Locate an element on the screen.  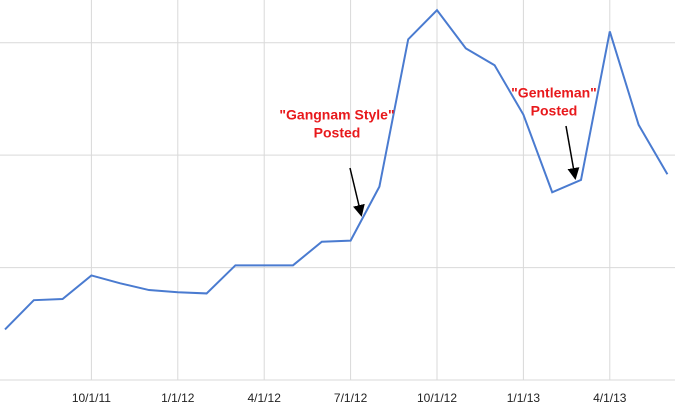
x-tick-label: 10/1/12 is located at coordinates (437, 398).